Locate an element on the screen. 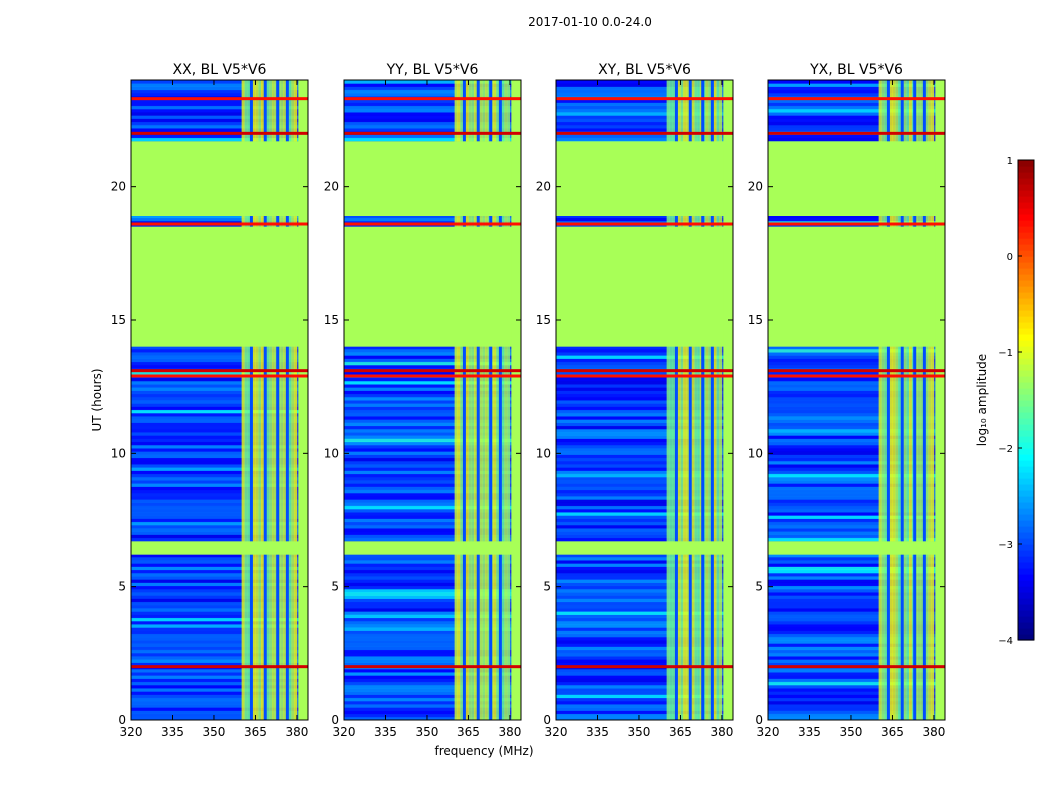  panel-title: XY, BL V5*V6 is located at coordinates (644, 70).